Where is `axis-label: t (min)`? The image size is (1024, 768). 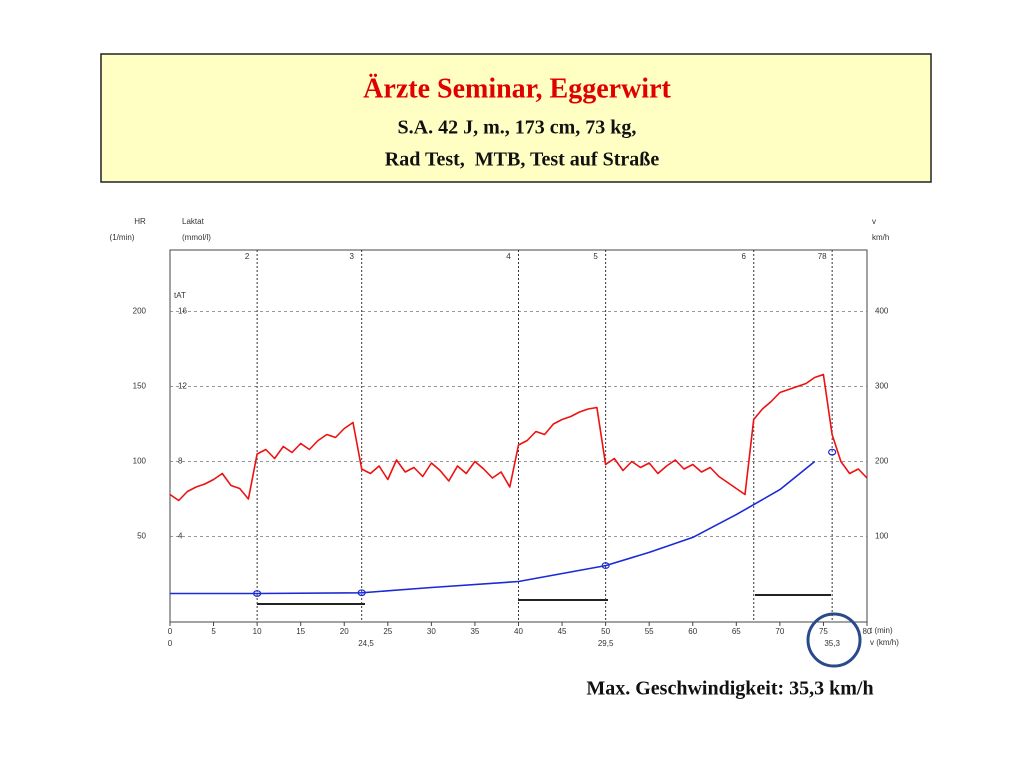
axis-label: t (min) is located at coordinates (881, 630).